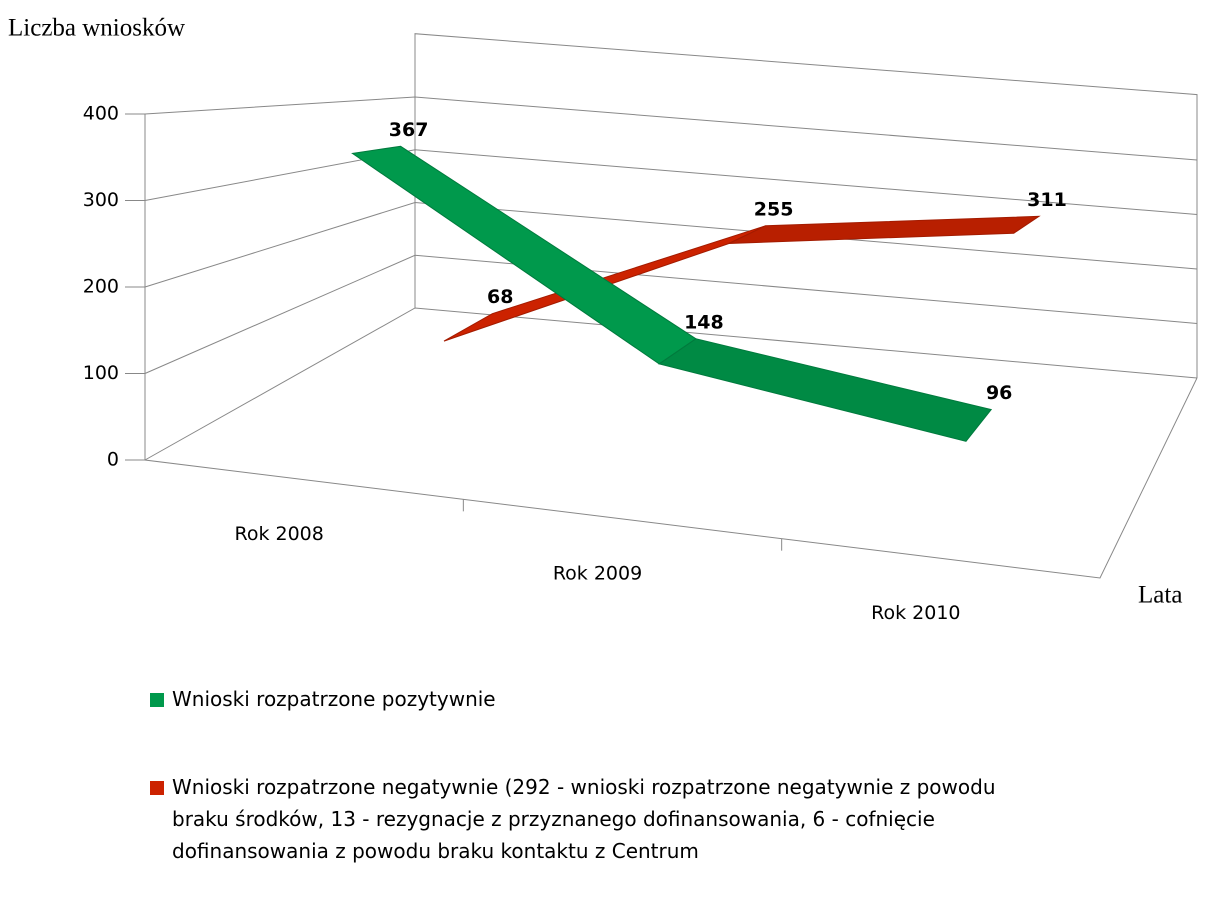 The width and height of the screenshot is (1211, 923). What do you see at coordinates (1047, 200) in the screenshot?
I see `data-label: 311` at bounding box center [1047, 200].